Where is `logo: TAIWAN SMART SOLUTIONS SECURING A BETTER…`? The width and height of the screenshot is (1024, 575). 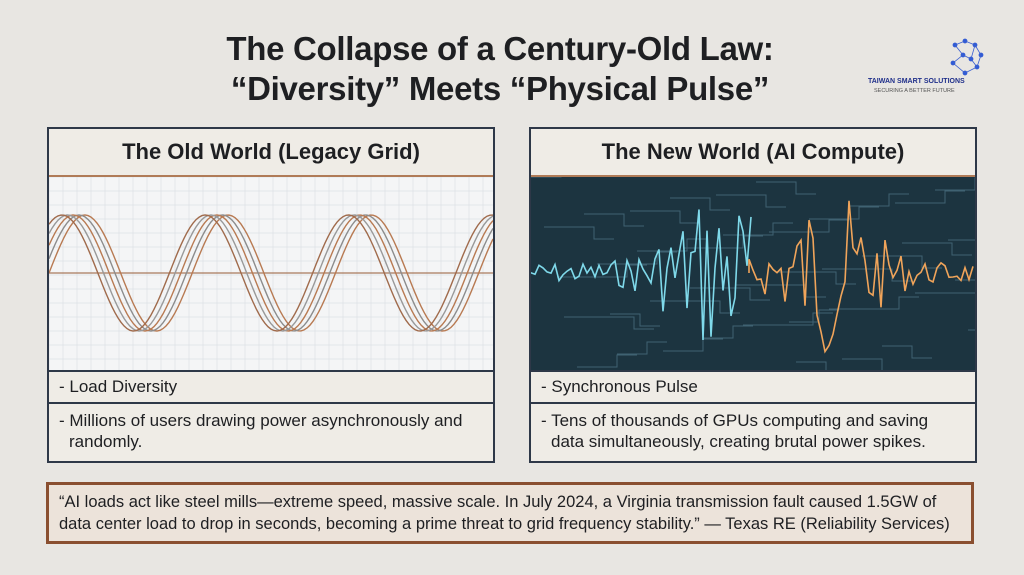
logo: TAIWAN SMART SOLUTIONS SECURING A BETTER… is located at coordinates (935, 69).